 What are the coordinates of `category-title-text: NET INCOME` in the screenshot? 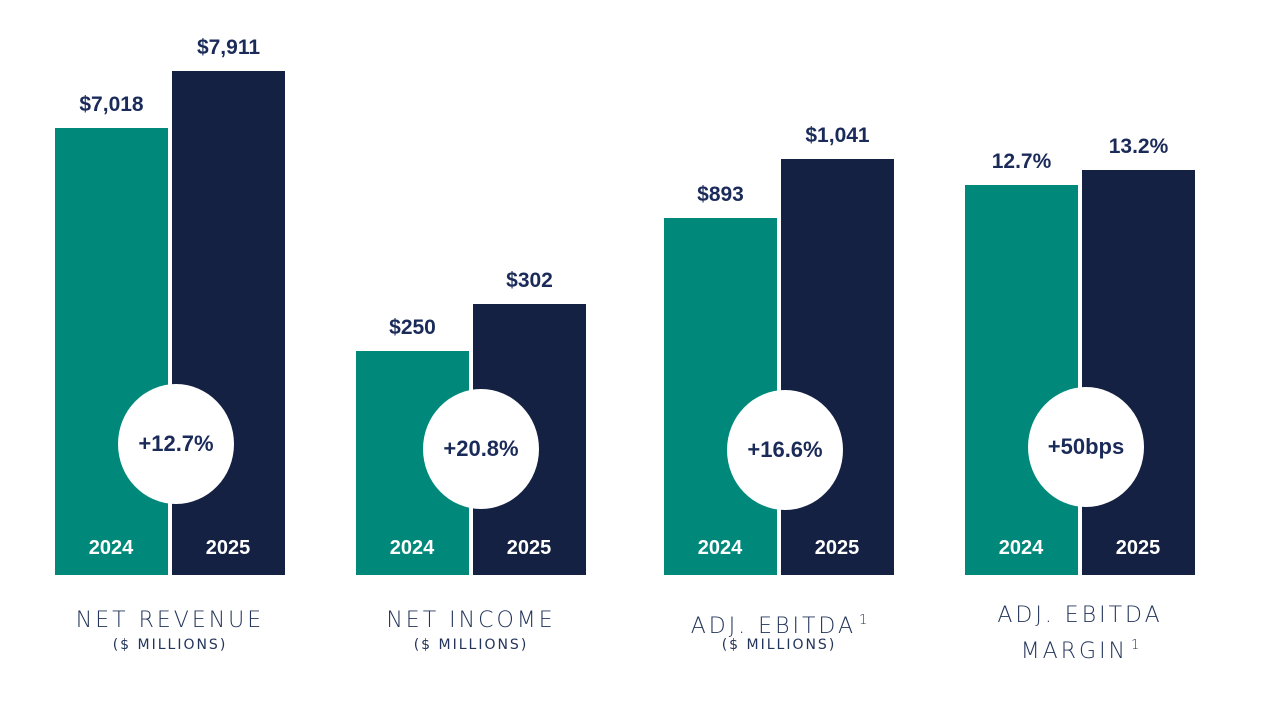 It's located at (471, 620).